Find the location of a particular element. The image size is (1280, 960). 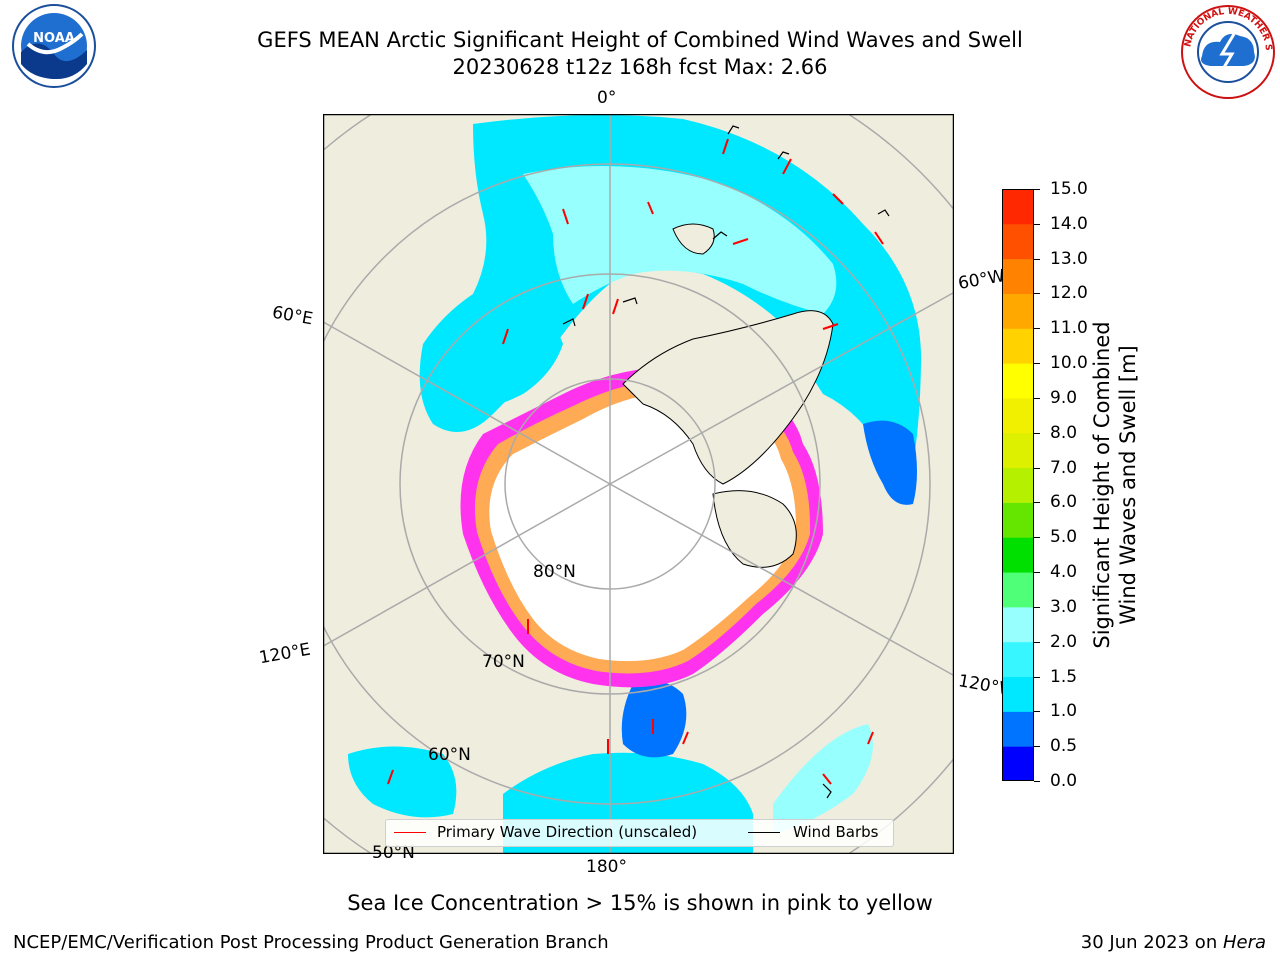

colorbar-tick-label: 7.0 is located at coordinates (1064, 467).